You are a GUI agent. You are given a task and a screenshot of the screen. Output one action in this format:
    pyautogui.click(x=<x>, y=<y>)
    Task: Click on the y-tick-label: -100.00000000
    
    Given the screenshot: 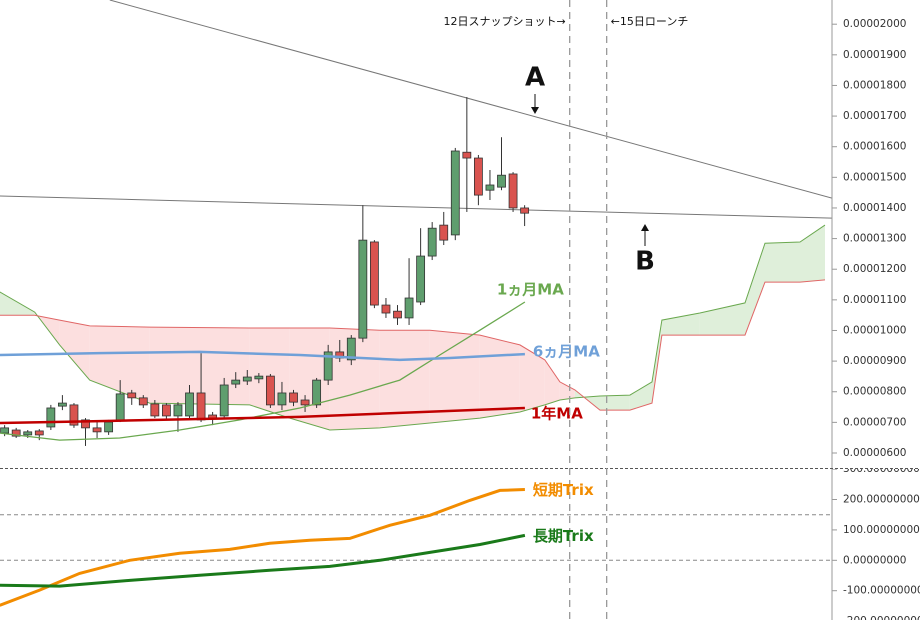 What is the action you would take?
    pyautogui.click(x=881, y=591)
    